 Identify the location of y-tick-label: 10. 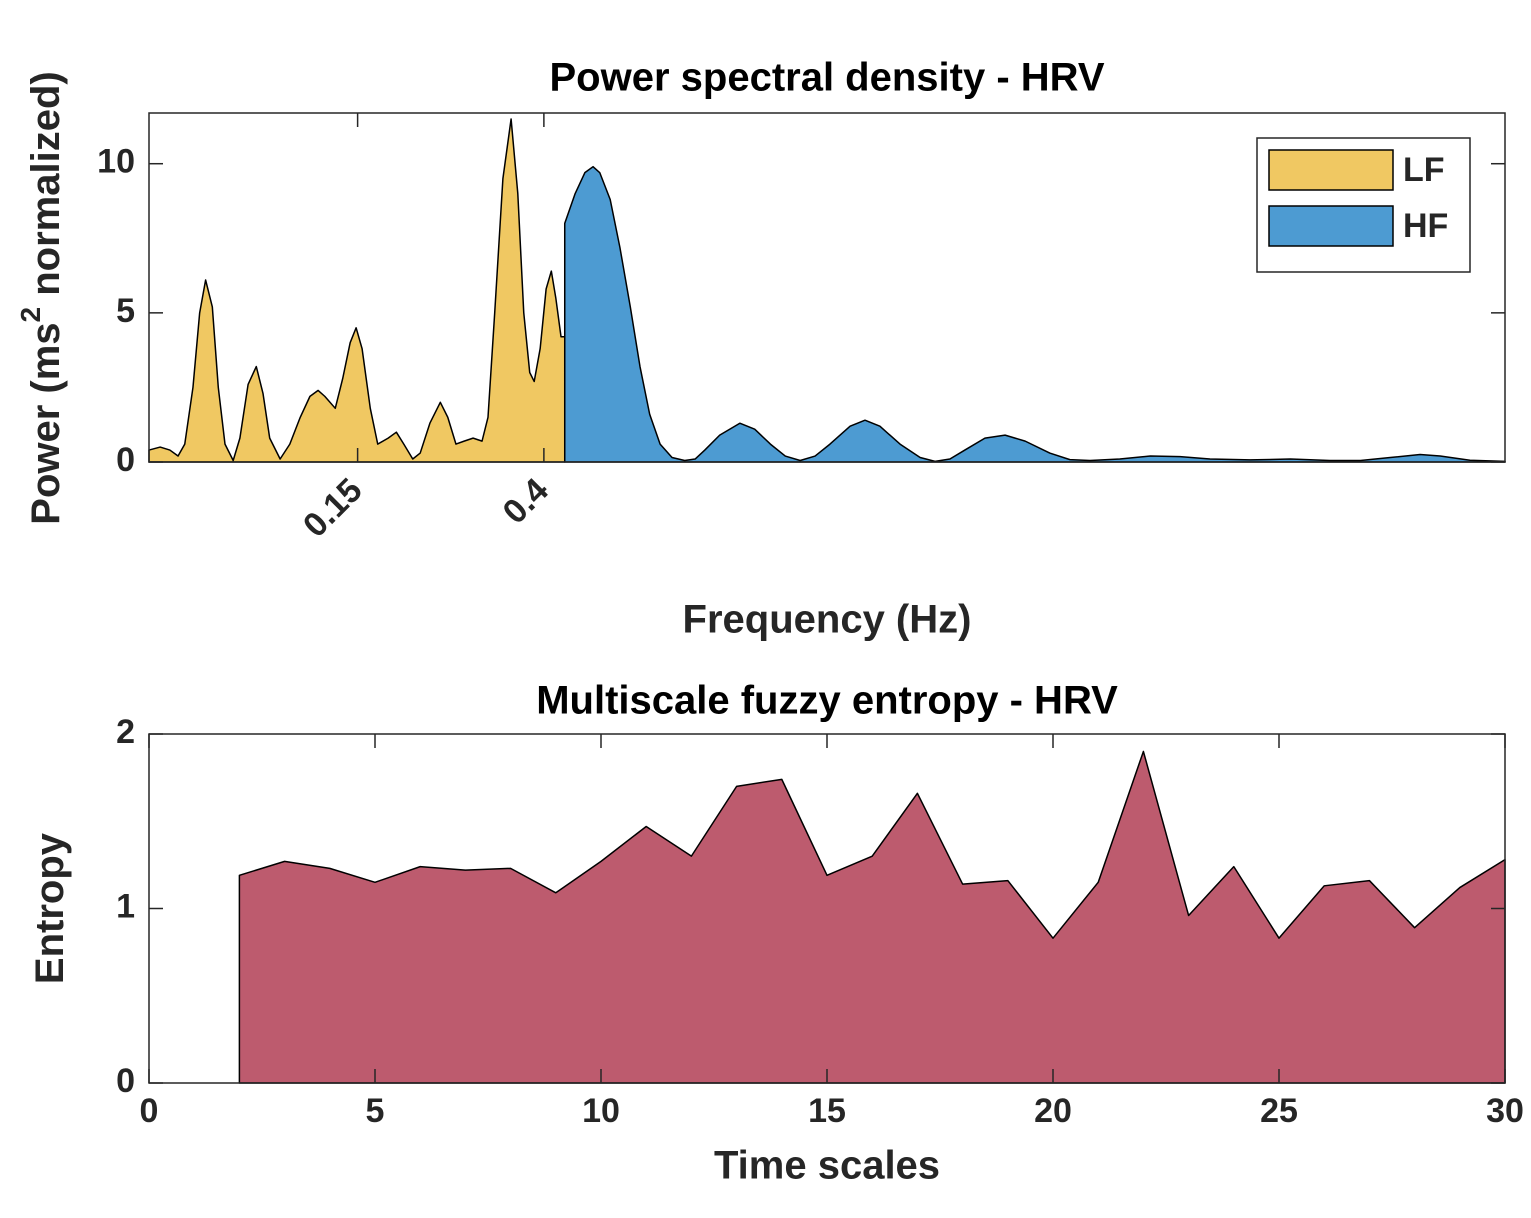
(116, 162).